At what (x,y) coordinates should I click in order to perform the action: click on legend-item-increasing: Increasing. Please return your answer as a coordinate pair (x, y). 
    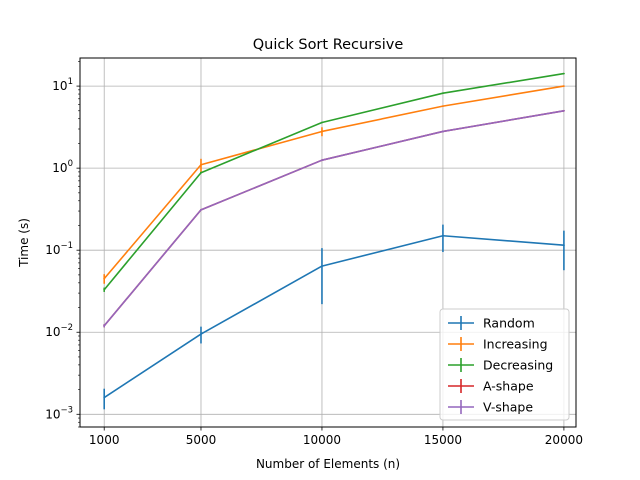
    Looking at the image, I should click on (498, 344).